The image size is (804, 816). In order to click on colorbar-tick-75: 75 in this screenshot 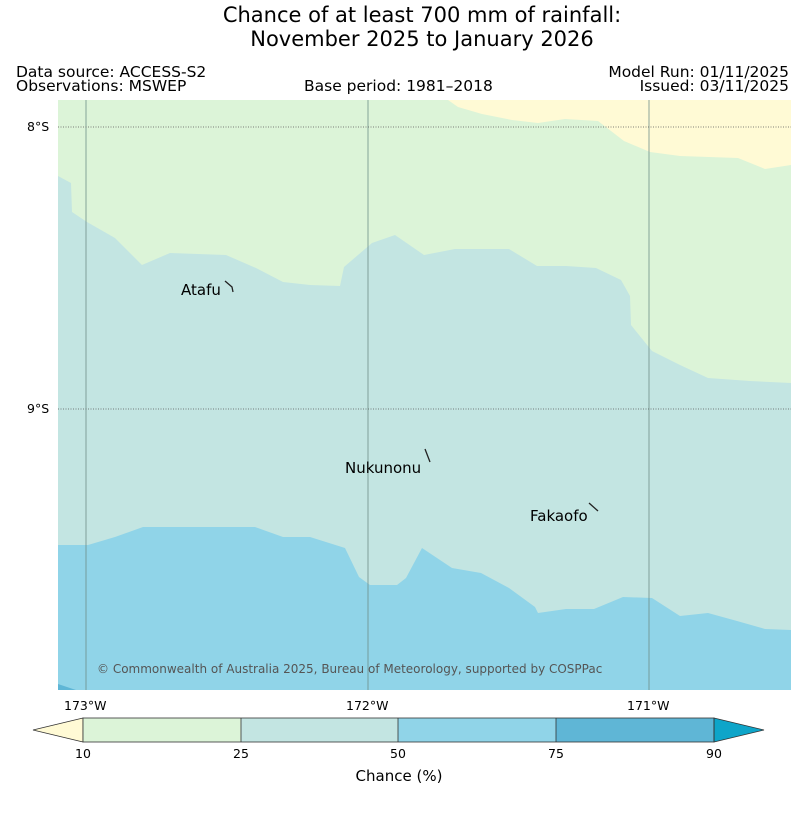, I will do `click(556, 753)`.